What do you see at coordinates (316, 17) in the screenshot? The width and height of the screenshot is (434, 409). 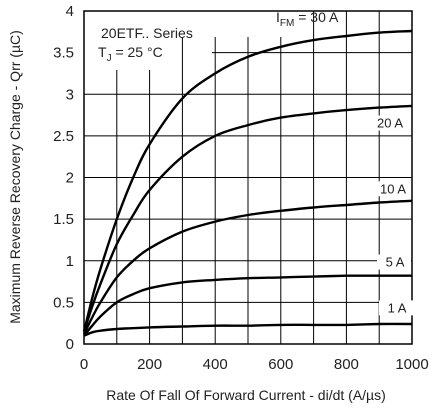 I see `ifm-value: = 30 A` at bounding box center [316, 17].